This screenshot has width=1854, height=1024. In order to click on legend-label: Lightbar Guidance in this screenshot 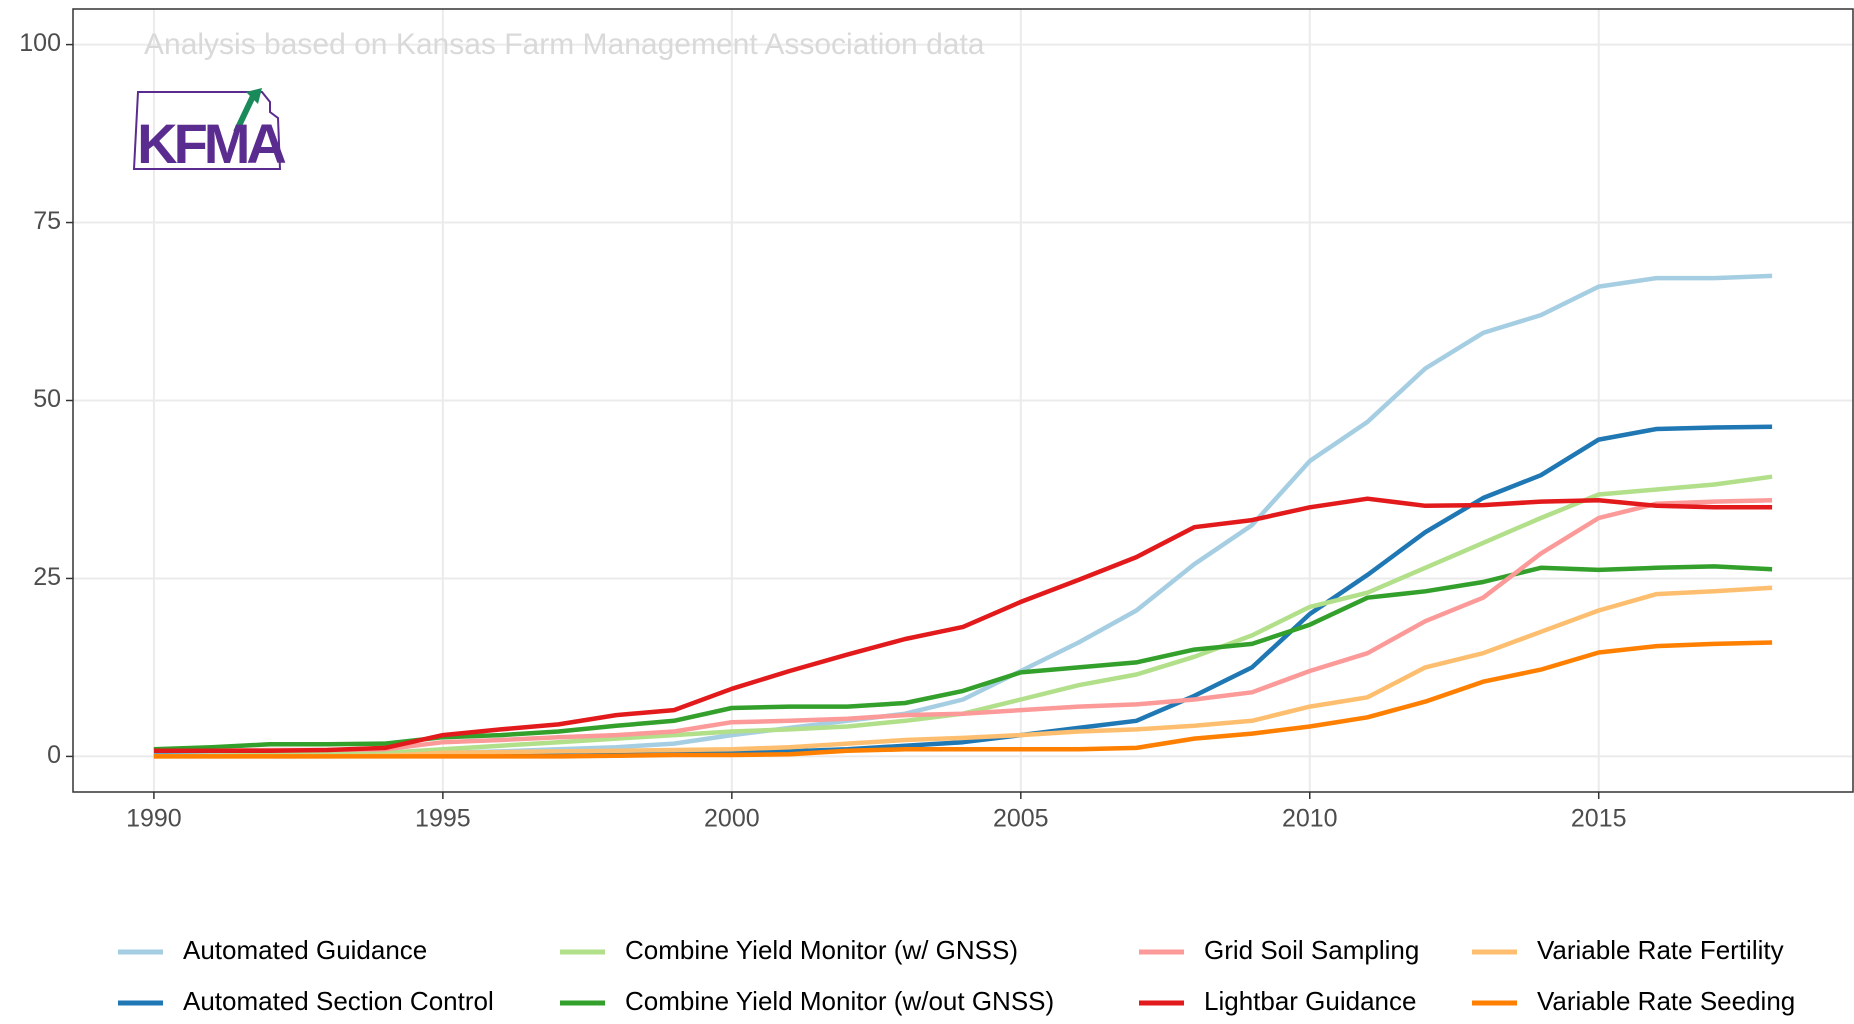, I will do `click(1310, 1001)`.